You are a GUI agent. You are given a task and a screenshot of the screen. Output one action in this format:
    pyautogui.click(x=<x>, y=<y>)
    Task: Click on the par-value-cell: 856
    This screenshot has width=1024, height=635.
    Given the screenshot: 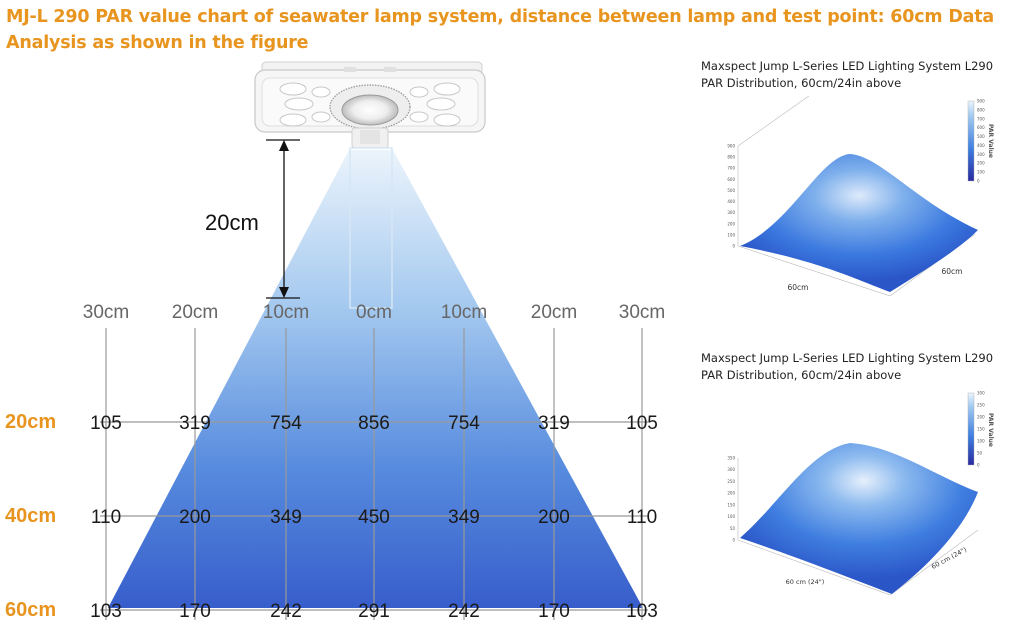 What is the action you would take?
    pyautogui.click(x=374, y=423)
    